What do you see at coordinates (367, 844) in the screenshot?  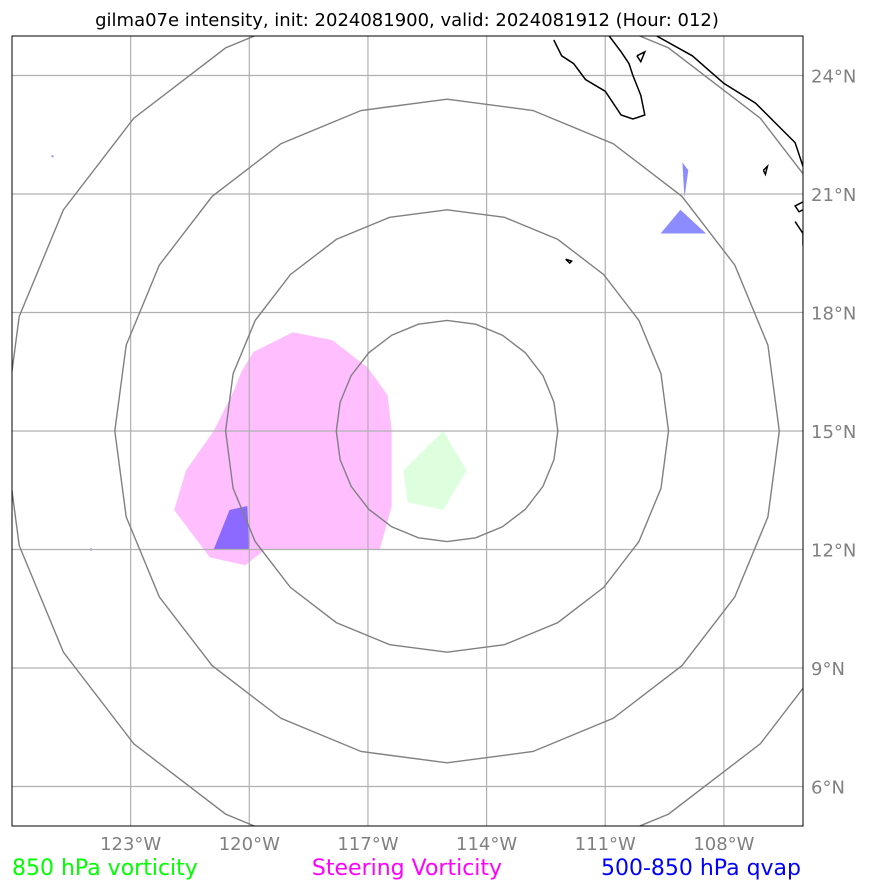 I see `longitude-tick-label: 117°W` at bounding box center [367, 844].